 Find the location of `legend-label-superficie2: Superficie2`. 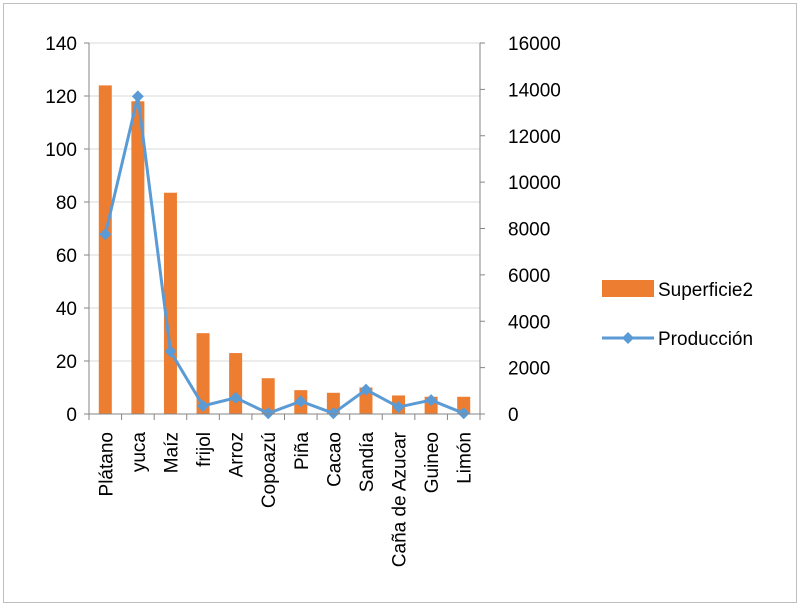

legend-label-superficie2: Superficie2 is located at coordinates (705, 290).